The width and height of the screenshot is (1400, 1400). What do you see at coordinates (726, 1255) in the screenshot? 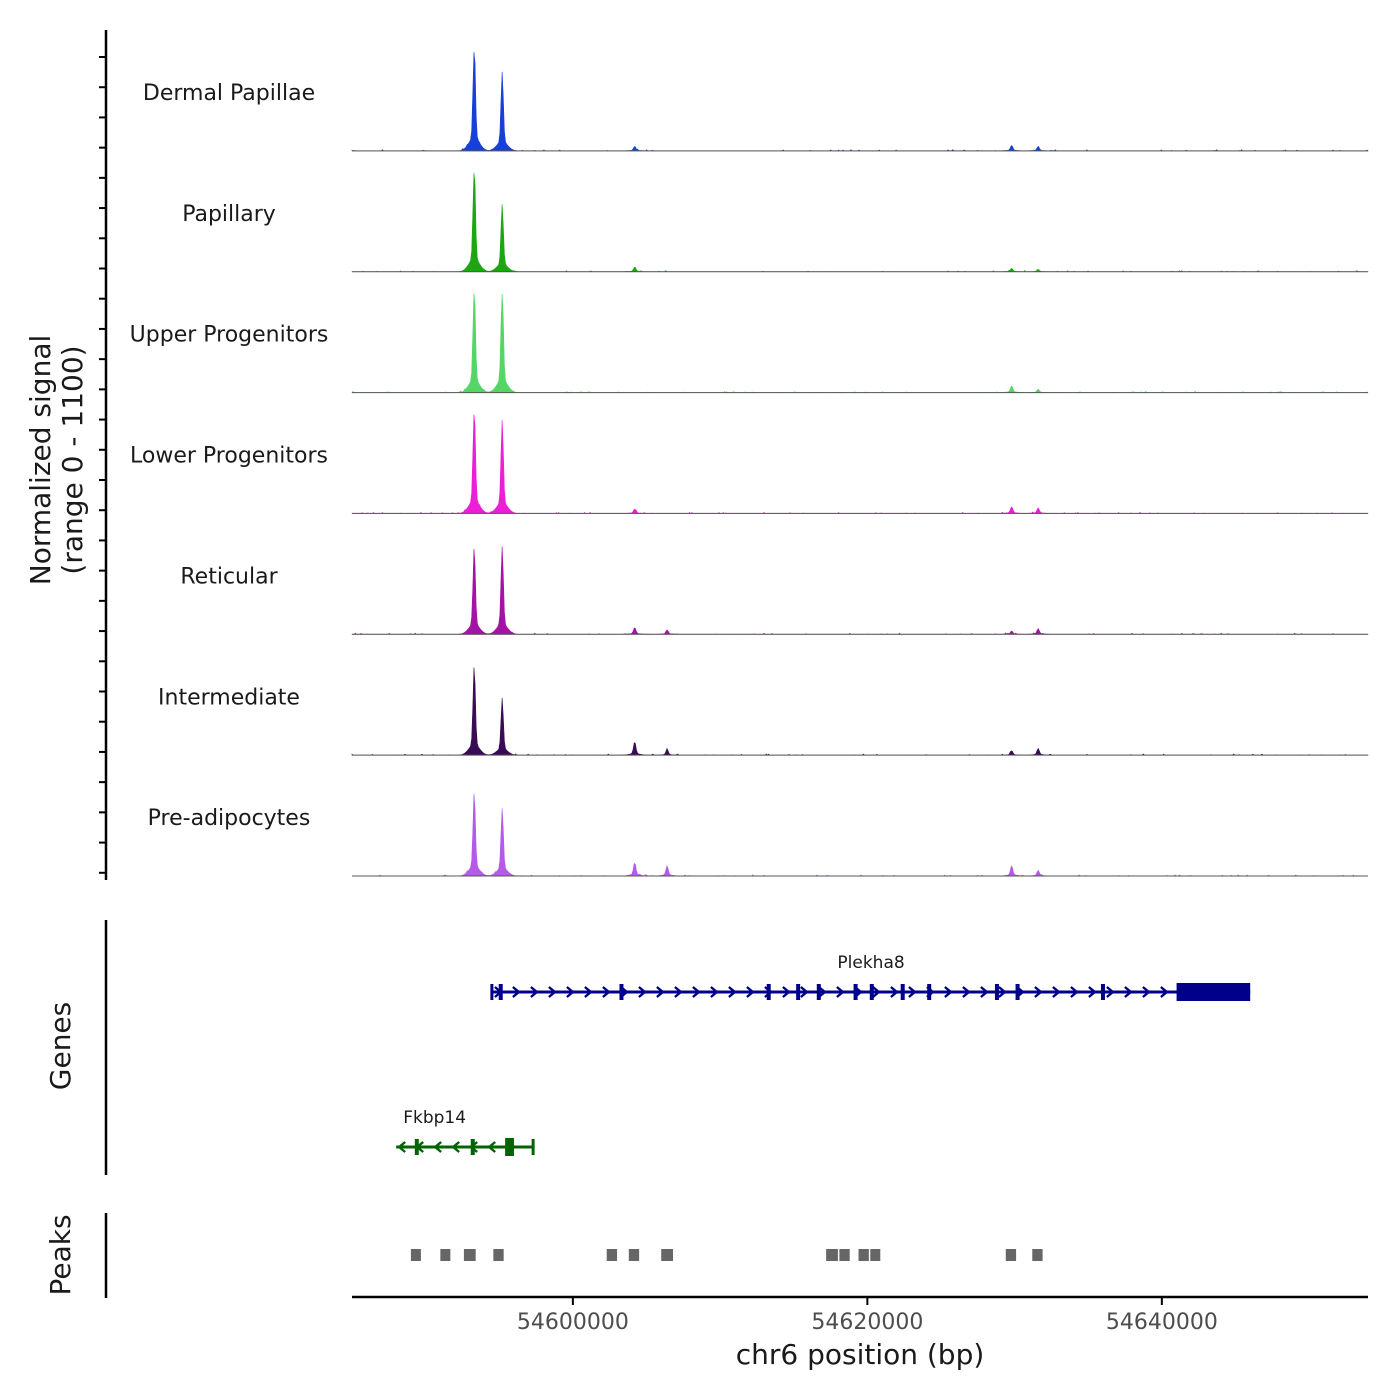
I see `peak-track` at bounding box center [726, 1255].